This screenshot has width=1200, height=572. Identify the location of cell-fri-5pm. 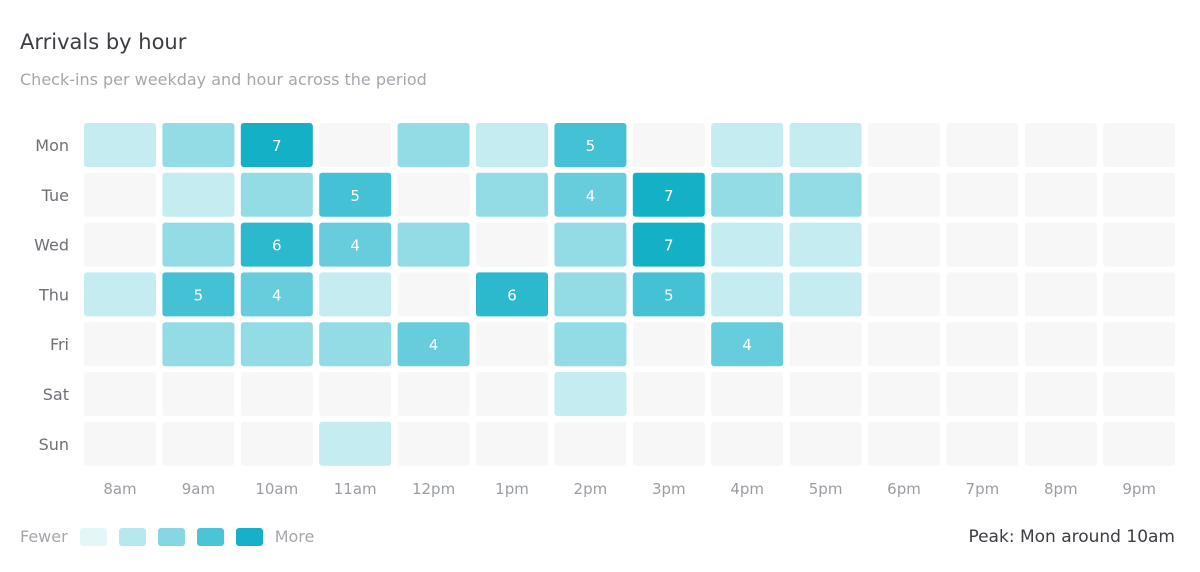
(825, 344).